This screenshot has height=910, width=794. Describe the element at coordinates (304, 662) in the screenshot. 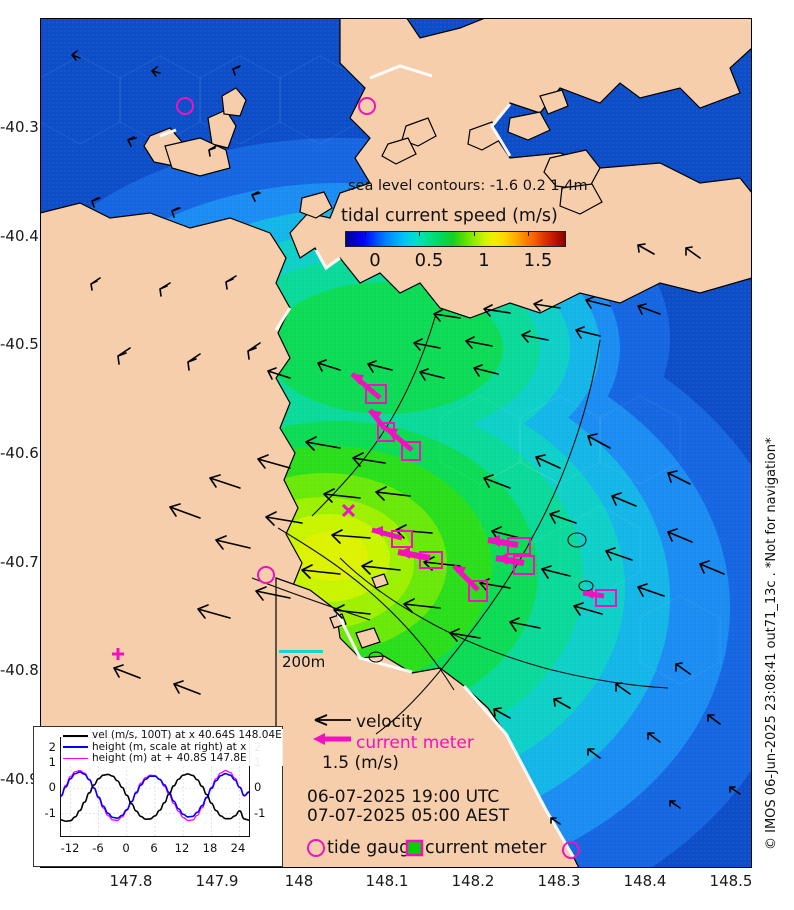

I see `scale-bar-label: 200m` at that location.